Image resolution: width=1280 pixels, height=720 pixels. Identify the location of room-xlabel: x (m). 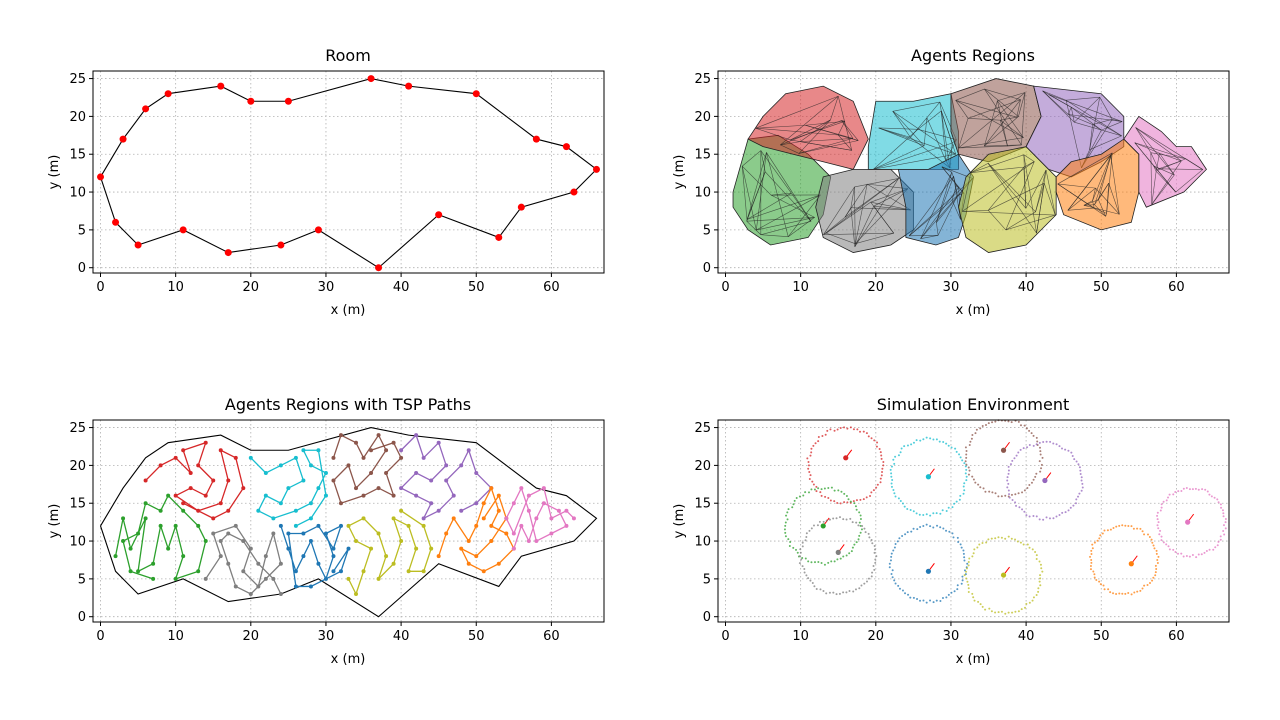
(348, 310).